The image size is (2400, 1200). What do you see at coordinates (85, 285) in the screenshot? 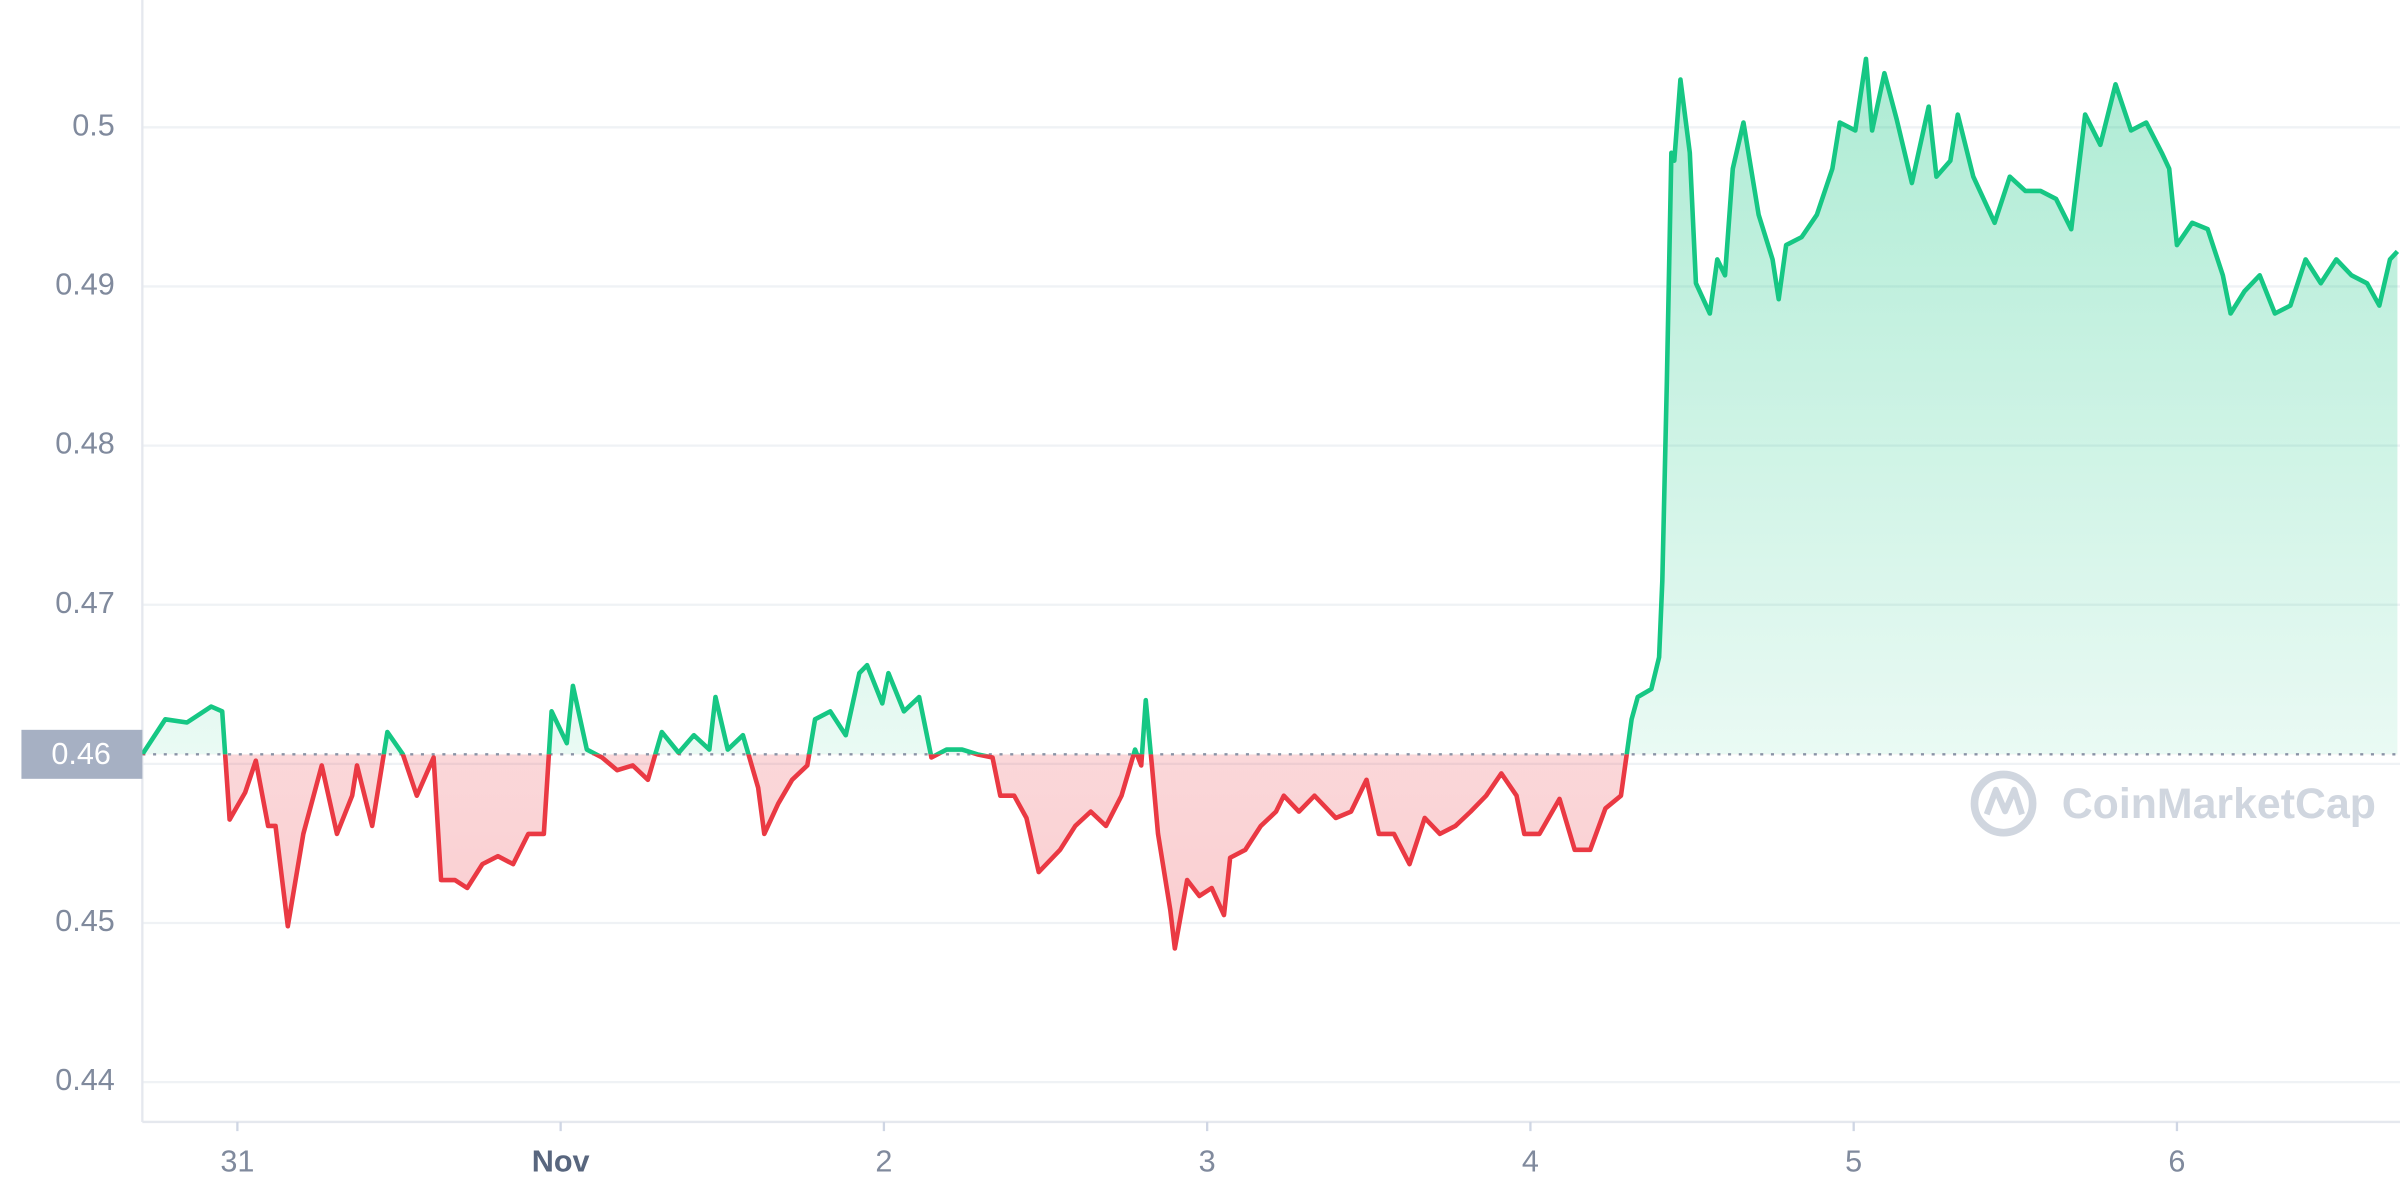
I see `y-tick-label: 0.49` at bounding box center [85, 285].